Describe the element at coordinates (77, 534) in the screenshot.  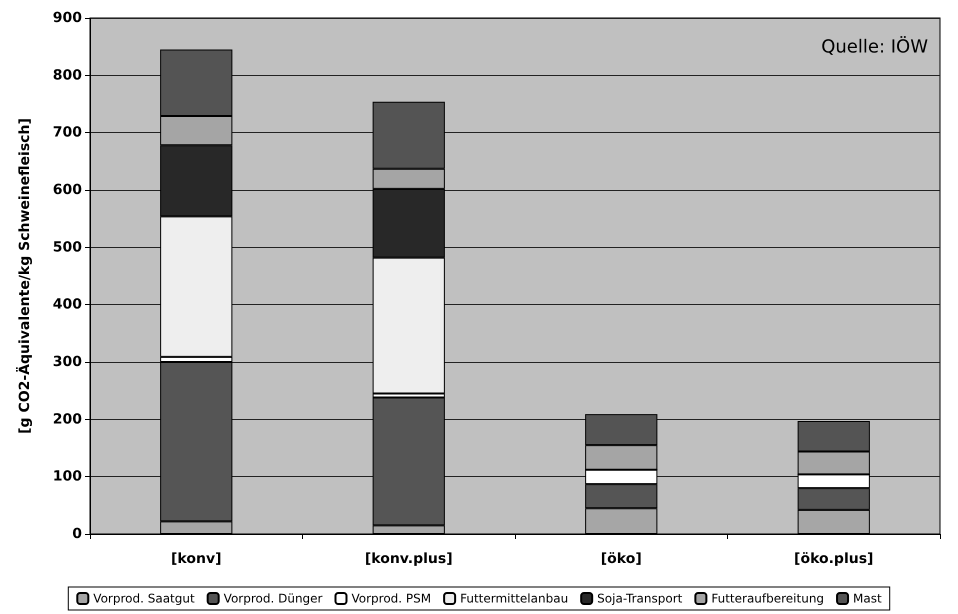
I see `y-tick-label: 0` at that location.